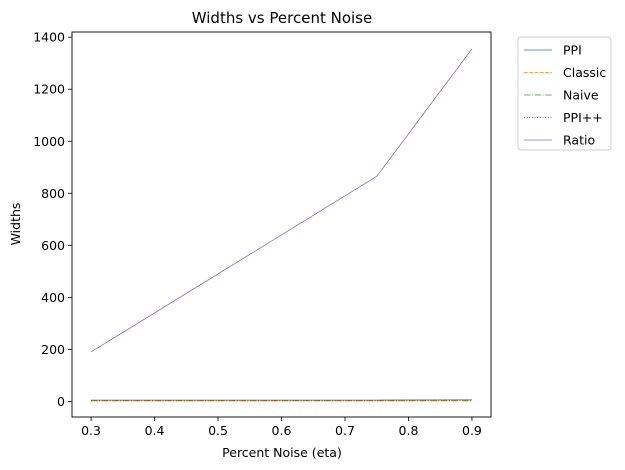 This screenshot has width=625, height=470. What do you see at coordinates (584, 72) in the screenshot?
I see `legend-label: Classic` at bounding box center [584, 72].